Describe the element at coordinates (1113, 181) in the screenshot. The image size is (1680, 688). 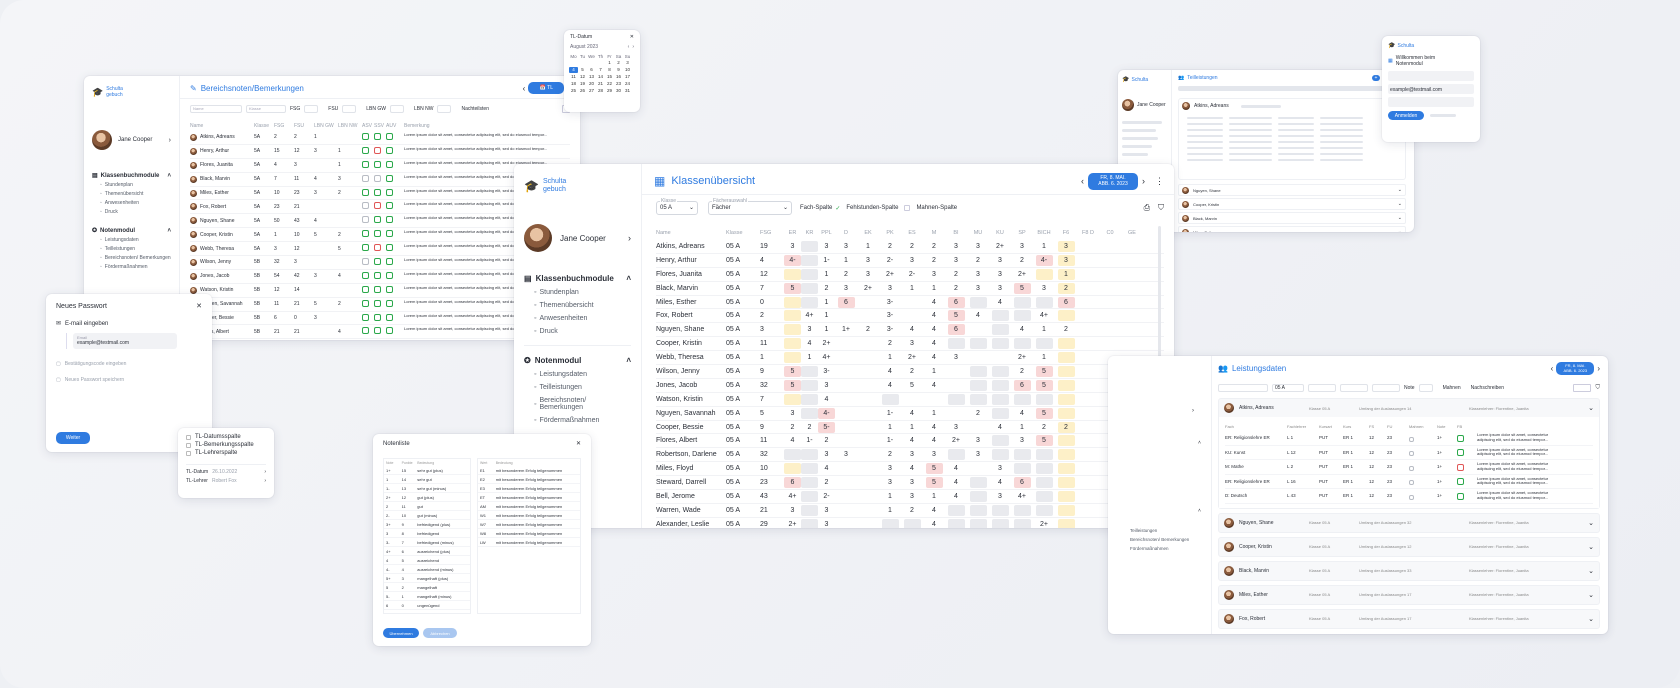
I see `date-badge: FR, 8. MAI. ABB. 6. 2023` at that location.